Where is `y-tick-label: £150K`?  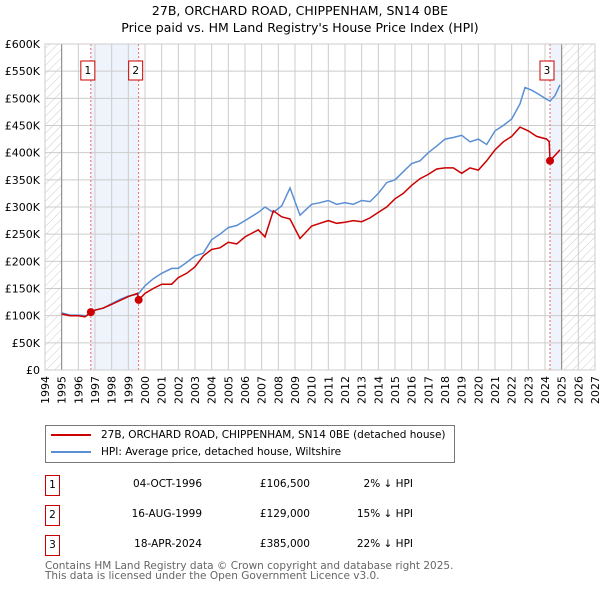 y-tick-label: £150K is located at coordinates (23, 289).